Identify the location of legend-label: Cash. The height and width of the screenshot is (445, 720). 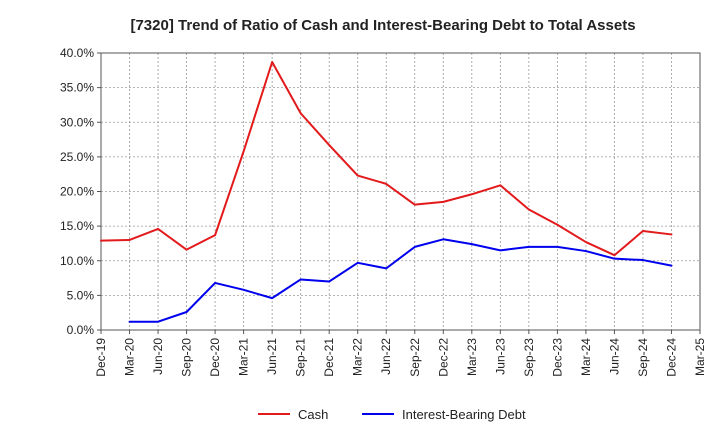
(313, 414).